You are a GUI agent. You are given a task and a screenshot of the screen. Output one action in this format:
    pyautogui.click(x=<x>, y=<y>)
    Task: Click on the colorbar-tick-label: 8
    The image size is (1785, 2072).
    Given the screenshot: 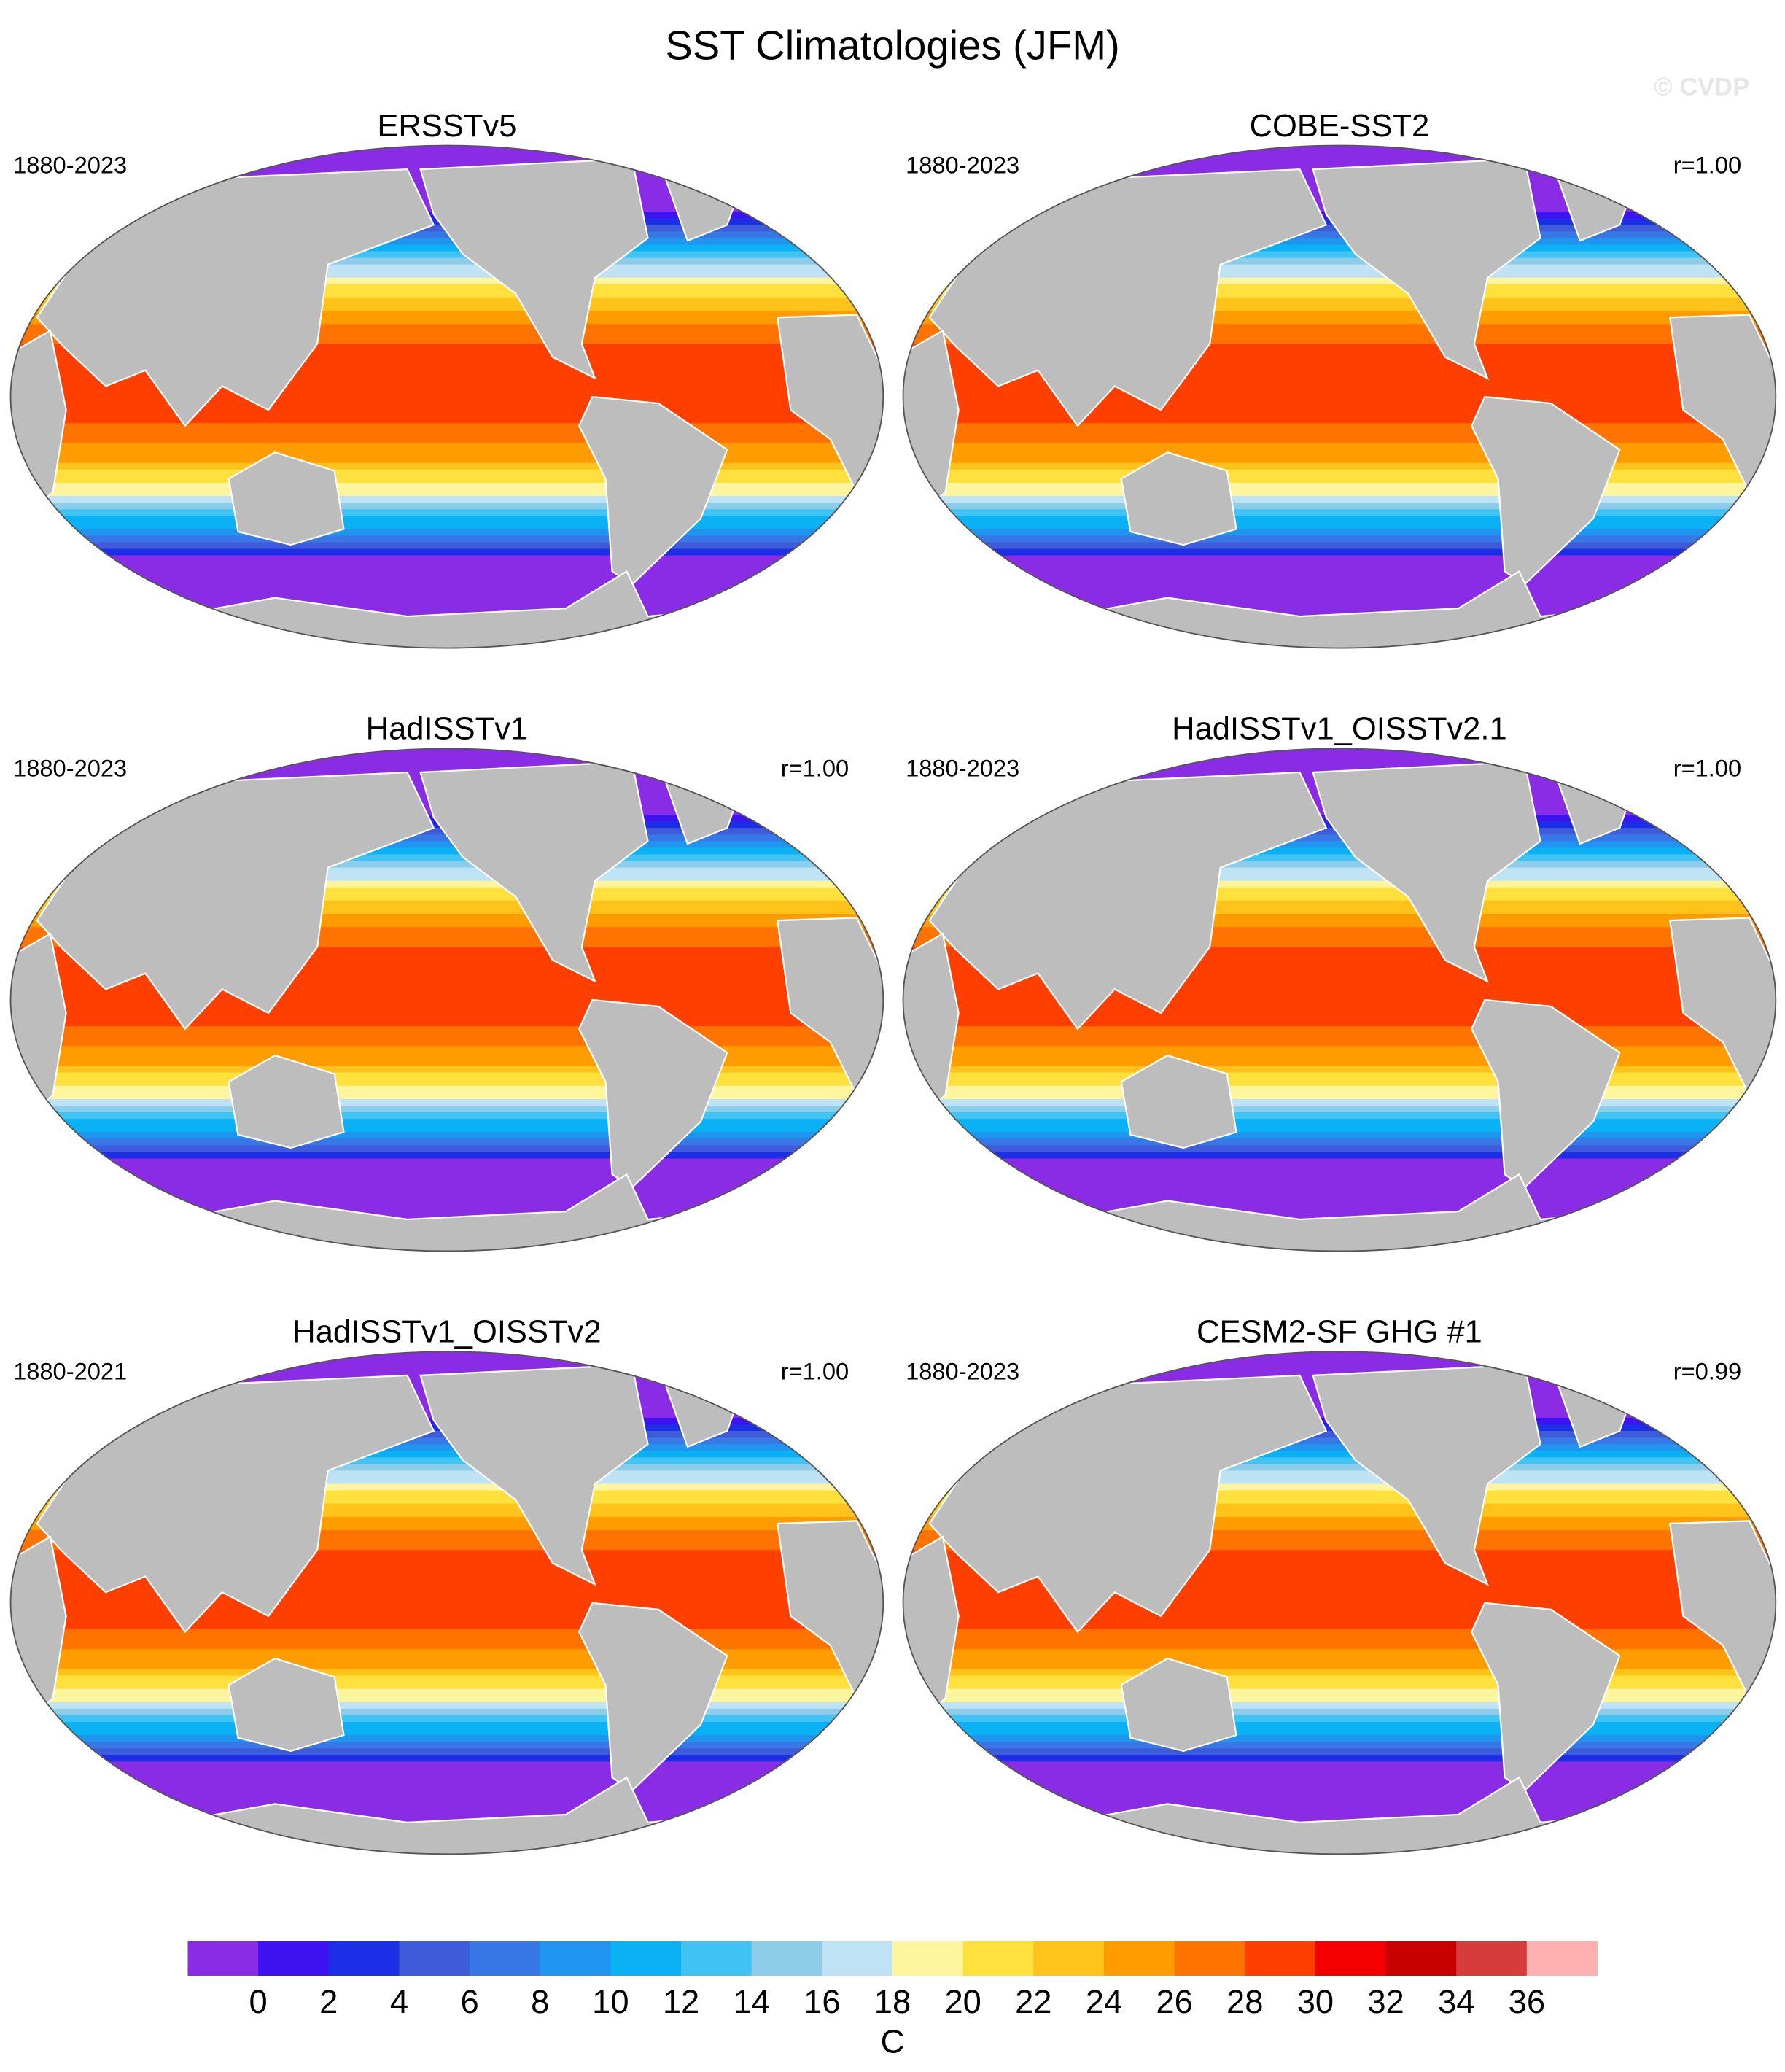 What is the action you would take?
    pyautogui.click(x=540, y=2002)
    